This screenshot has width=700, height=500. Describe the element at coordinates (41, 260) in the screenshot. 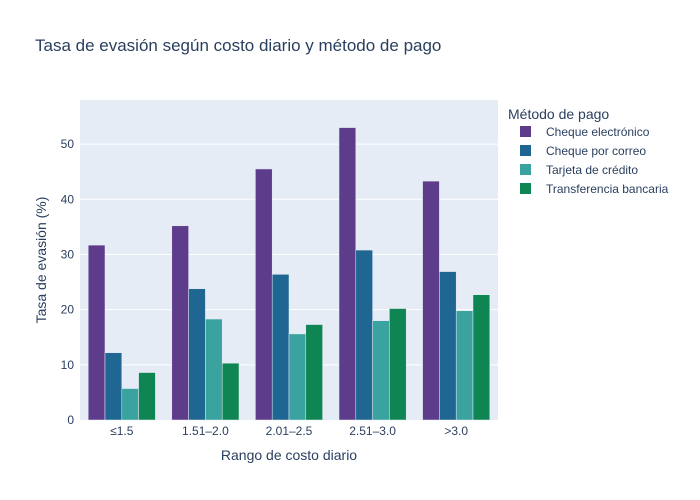

I see `y-axis-title: Tasa de evasión (%)` at that location.